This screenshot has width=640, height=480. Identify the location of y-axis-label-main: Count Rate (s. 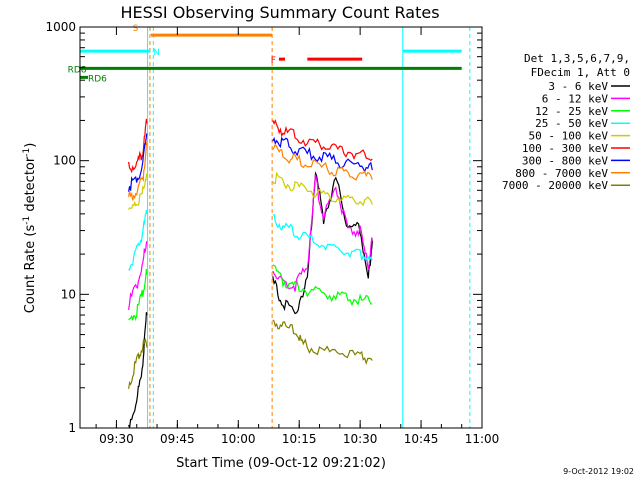
(30, 269).